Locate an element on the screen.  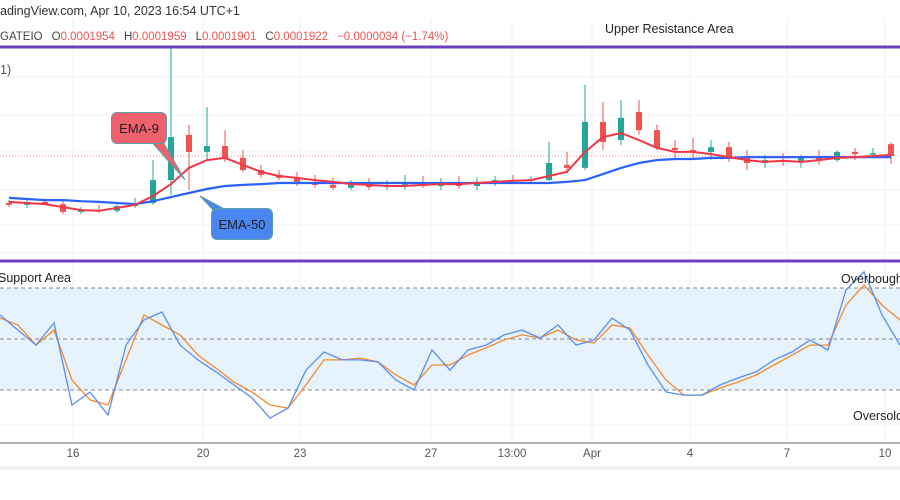
x-tick-label: 4 is located at coordinates (690, 454).